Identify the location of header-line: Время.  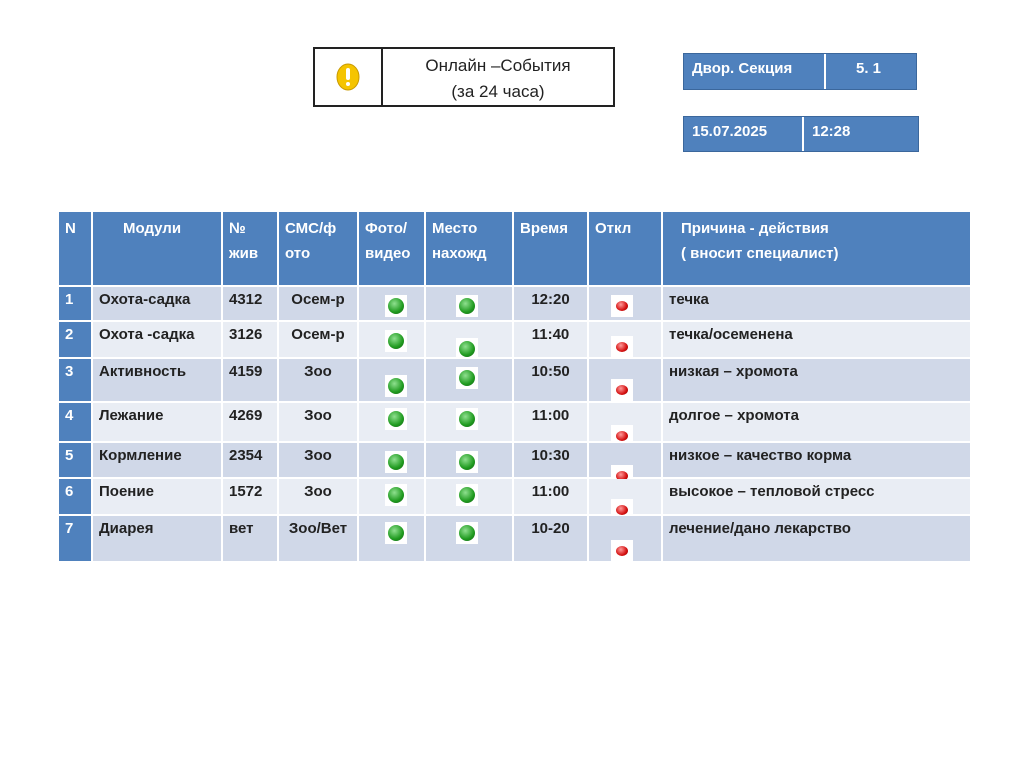
(544, 228).